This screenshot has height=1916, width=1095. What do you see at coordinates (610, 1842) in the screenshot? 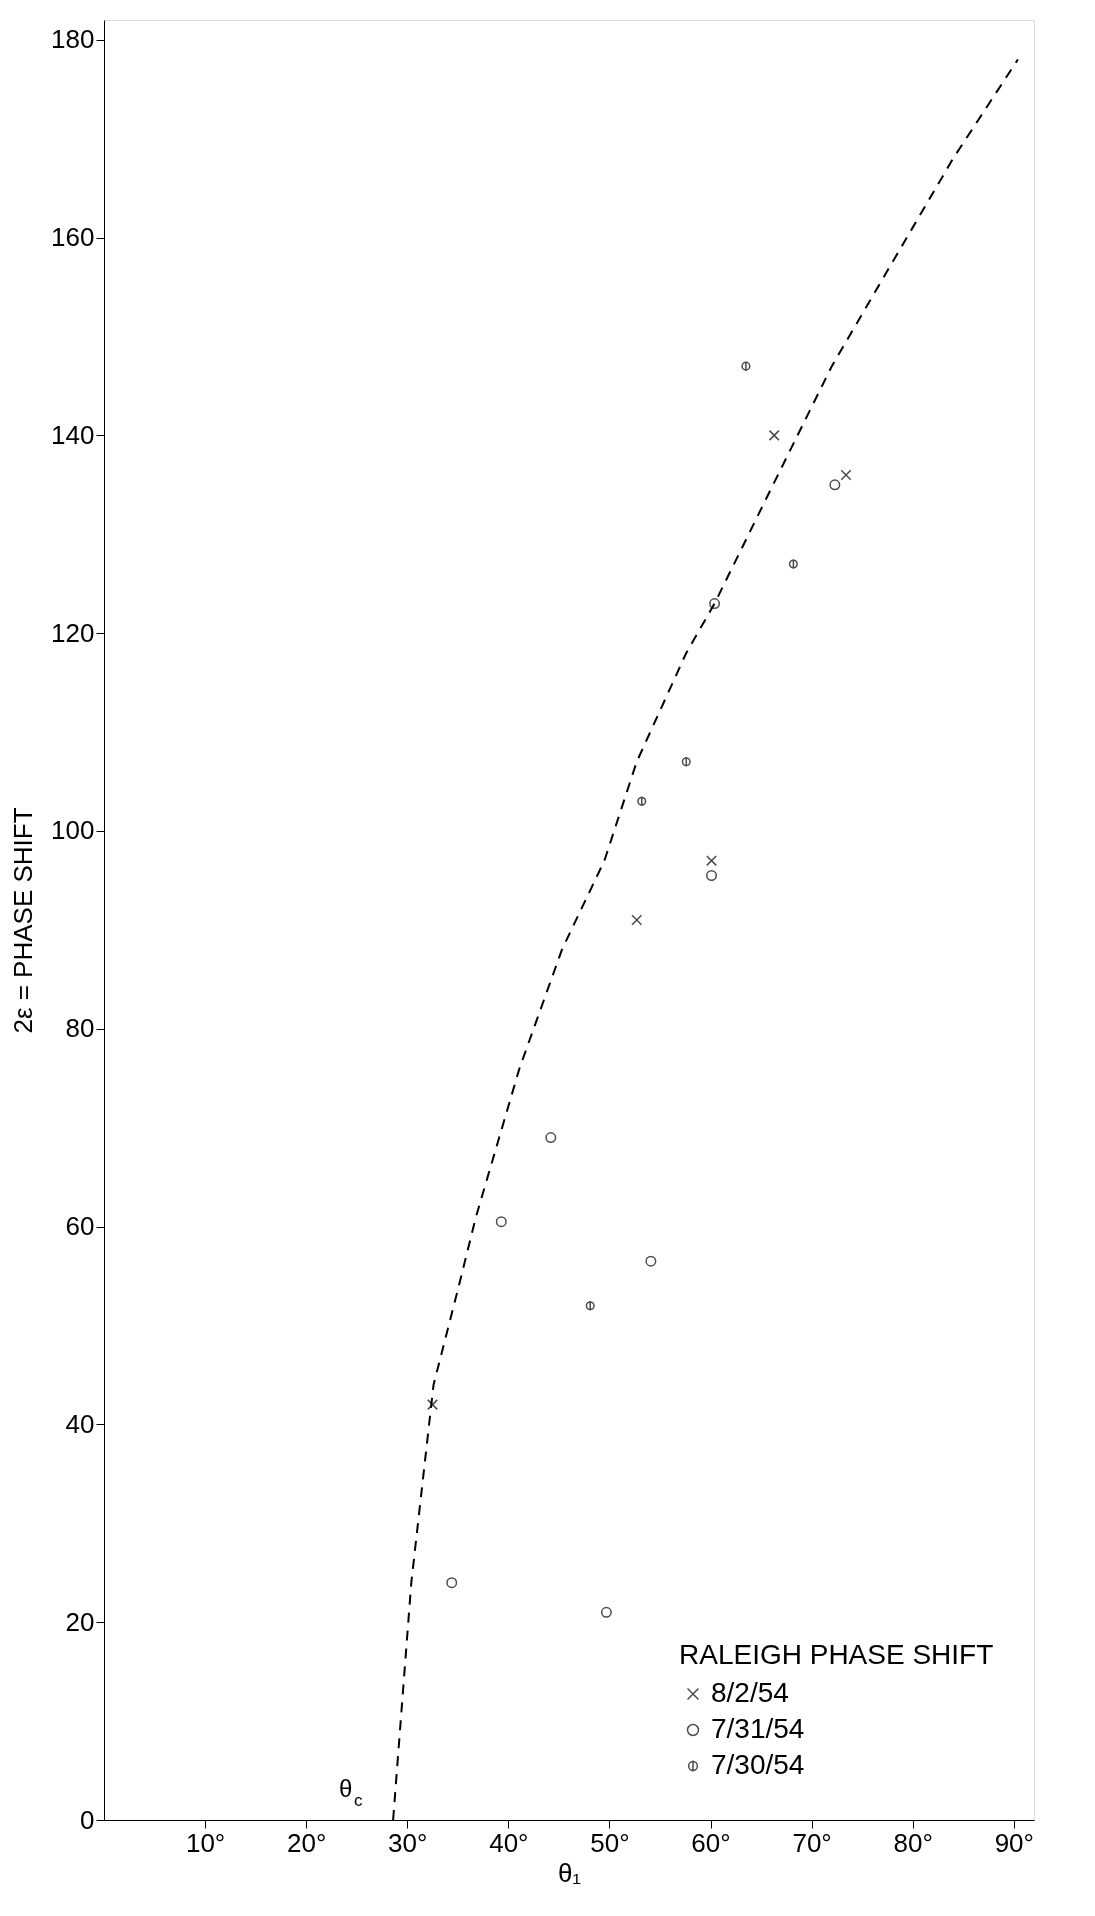
I see `x-tick-label: 50°` at bounding box center [610, 1842].